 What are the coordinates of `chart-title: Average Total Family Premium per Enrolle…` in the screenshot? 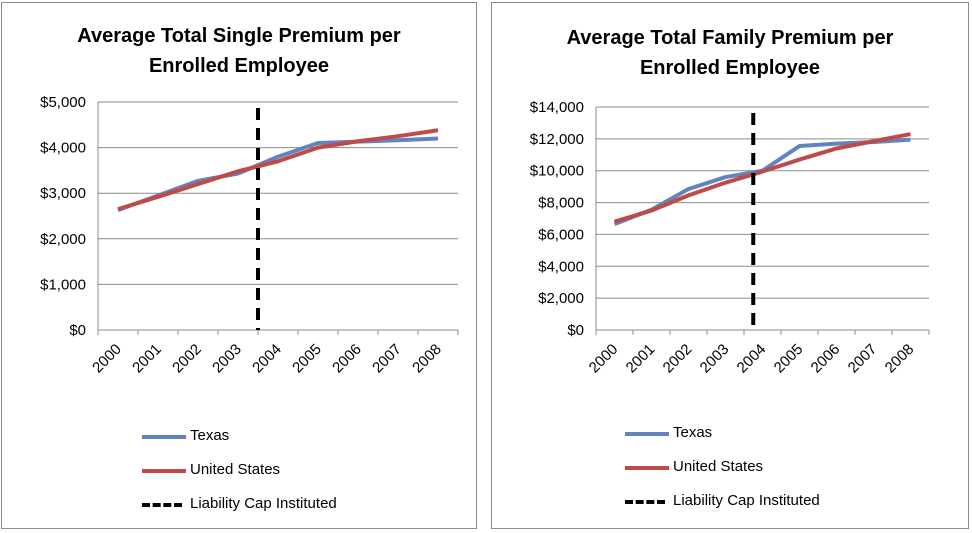 It's located at (730, 53).